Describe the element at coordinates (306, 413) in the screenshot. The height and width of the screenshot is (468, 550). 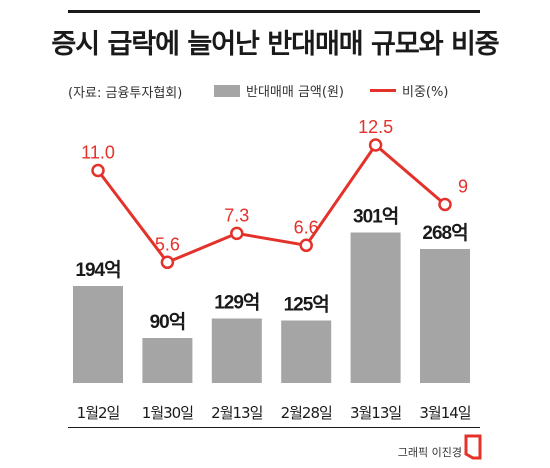
I see `x-tick-label: 2월28일` at that location.